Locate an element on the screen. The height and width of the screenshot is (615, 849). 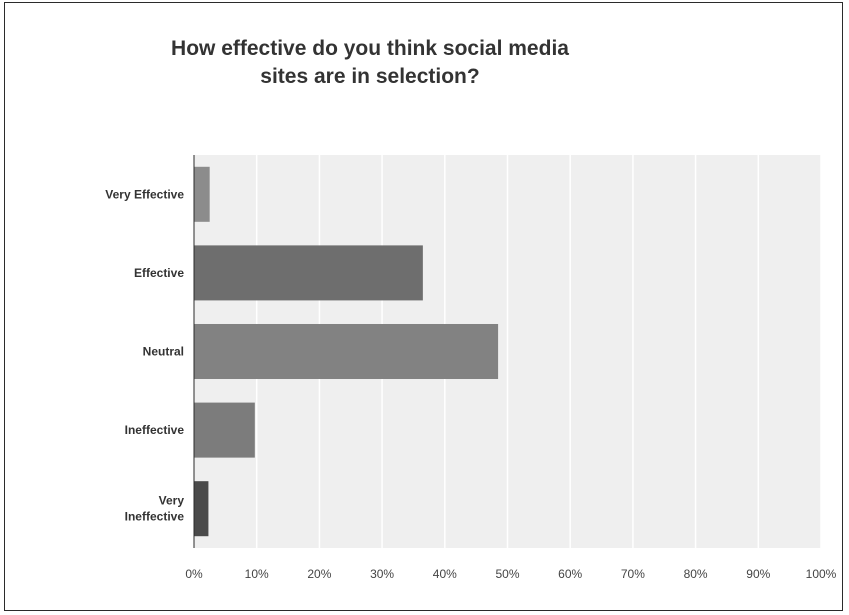
x-tick-label: 20% is located at coordinates (319, 574).